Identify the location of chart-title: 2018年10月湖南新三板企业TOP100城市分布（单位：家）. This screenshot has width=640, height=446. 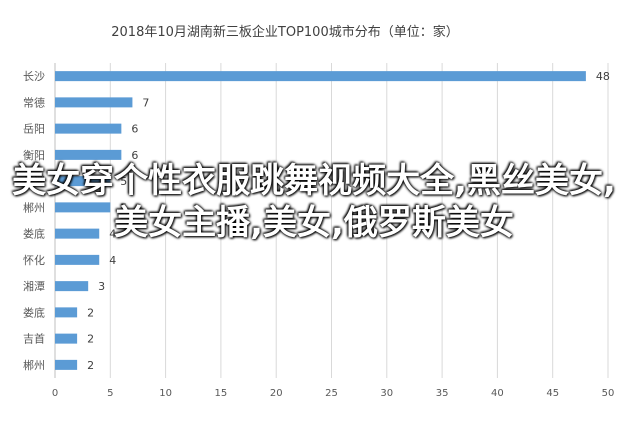
(284, 32).